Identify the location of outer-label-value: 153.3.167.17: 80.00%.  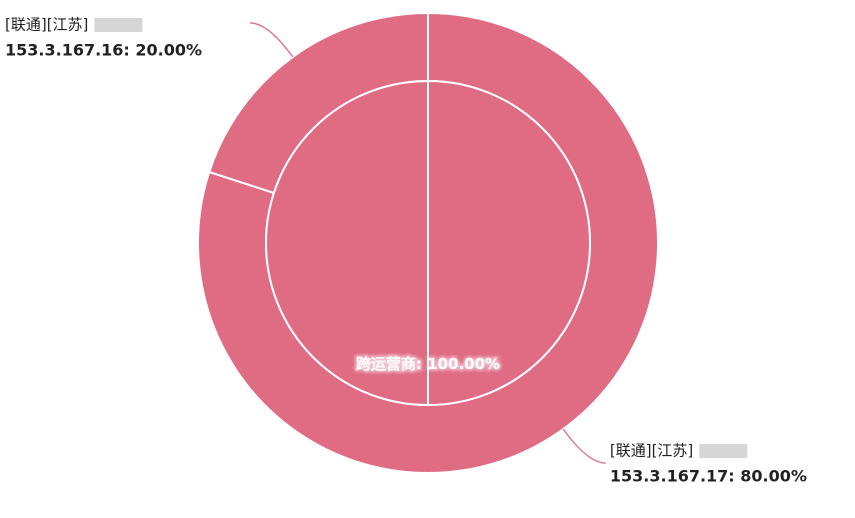
(708, 476).